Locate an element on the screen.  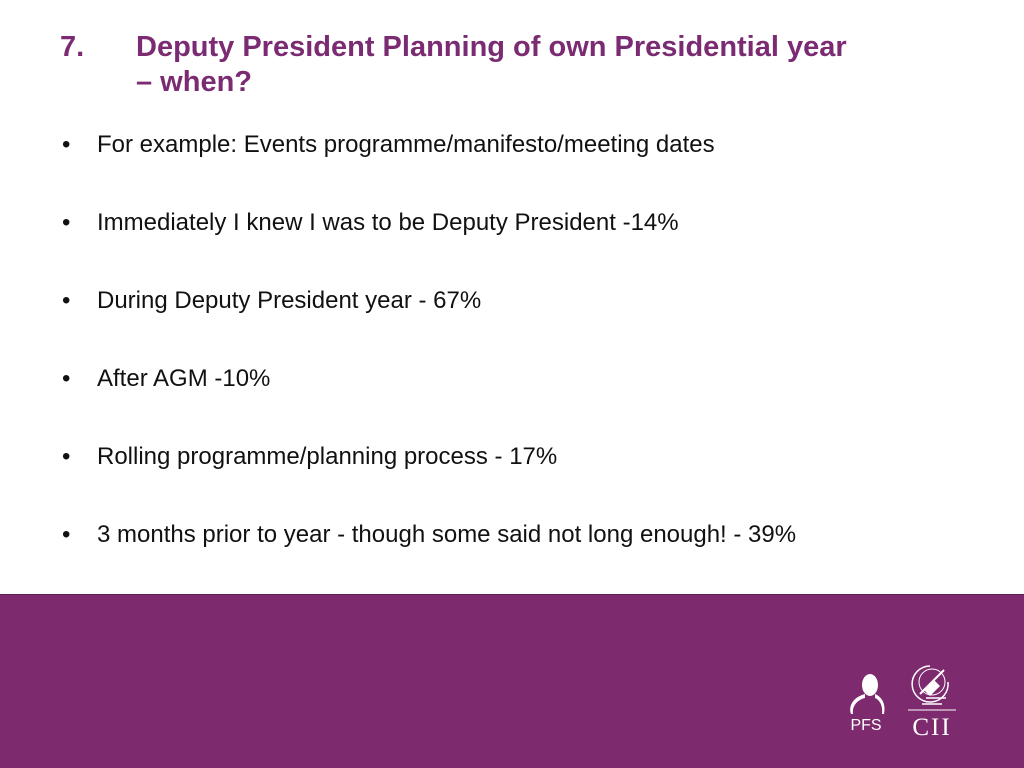
pfs-figure-icon is located at coordinates (867, 694).